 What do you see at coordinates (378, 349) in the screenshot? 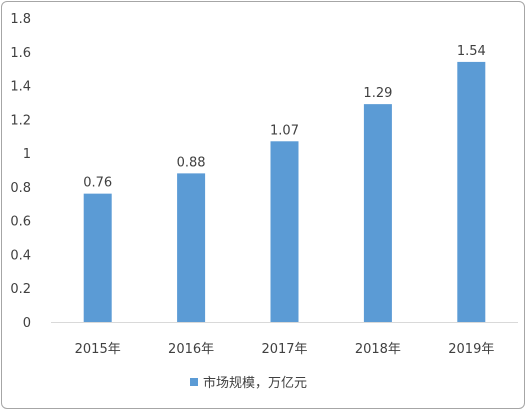
I see `x-tick-label: 2018年` at bounding box center [378, 349].